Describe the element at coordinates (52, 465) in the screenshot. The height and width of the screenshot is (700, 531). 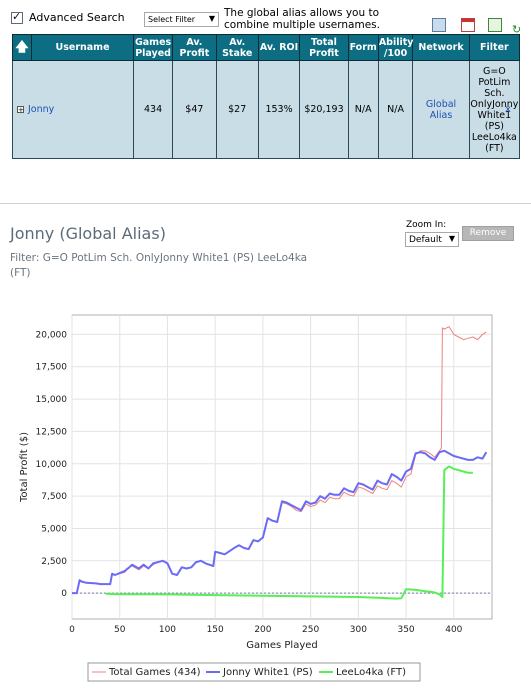
I see `y-tick-label: 10,000` at that location.